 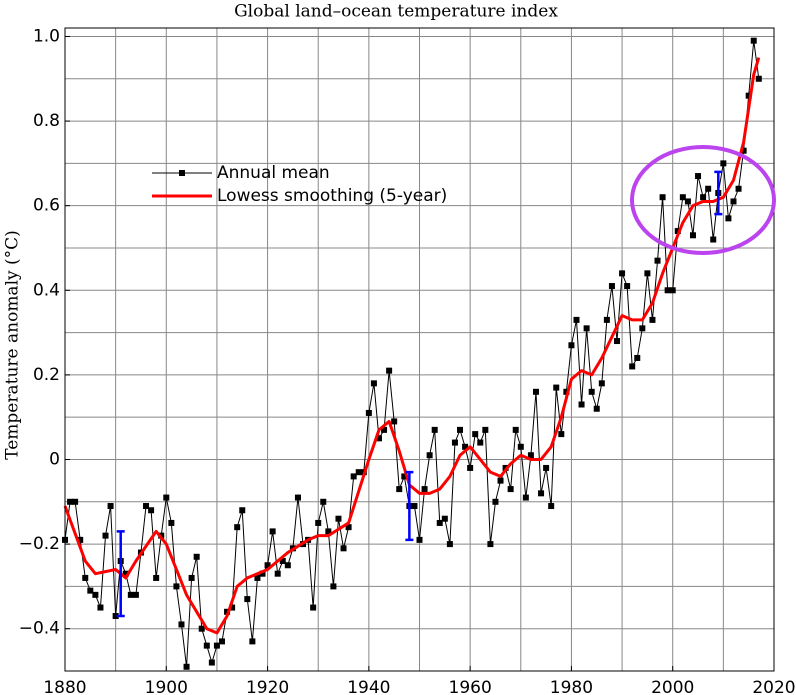 What do you see at coordinates (672, 686) in the screenshot?
I see `x-tick-label: 2000` at bounding box center [672, 686].